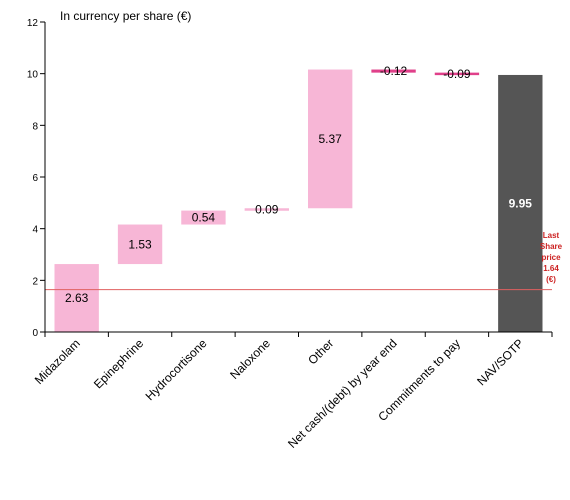  What do you see at coordinates (551, 257) in the screenshot?
I see `reference-label-line-2: price` at bounding box center [551, 257].